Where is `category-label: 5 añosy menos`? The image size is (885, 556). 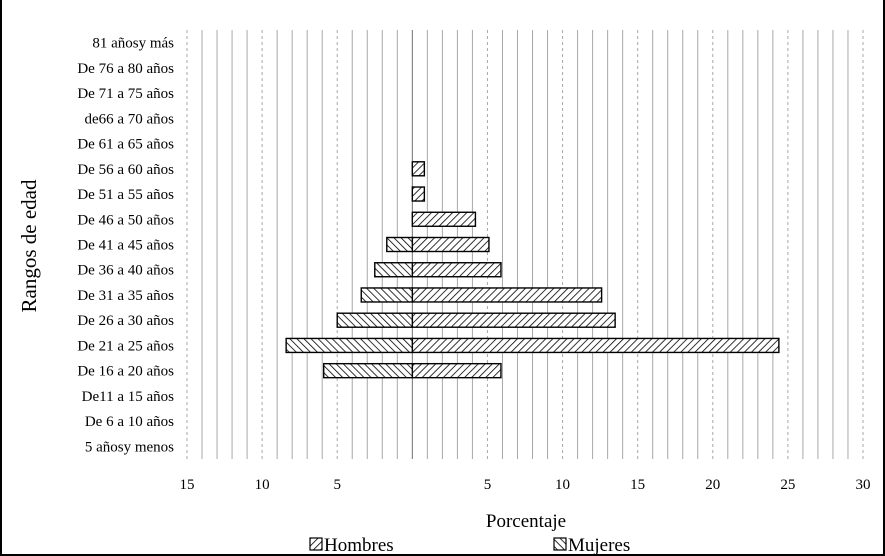 category-label: 5 añosy menos is located at coordinates (129, 447).